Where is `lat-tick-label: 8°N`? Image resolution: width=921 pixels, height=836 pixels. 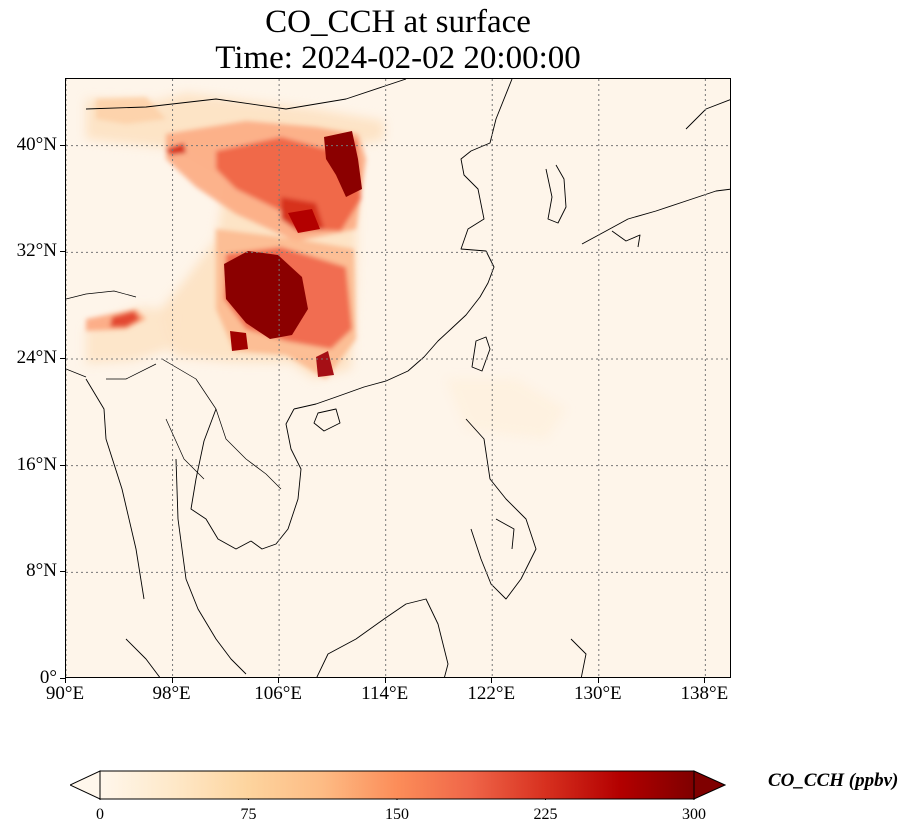
lat-tick-label: 8°N is located at coordinates (41, 571).